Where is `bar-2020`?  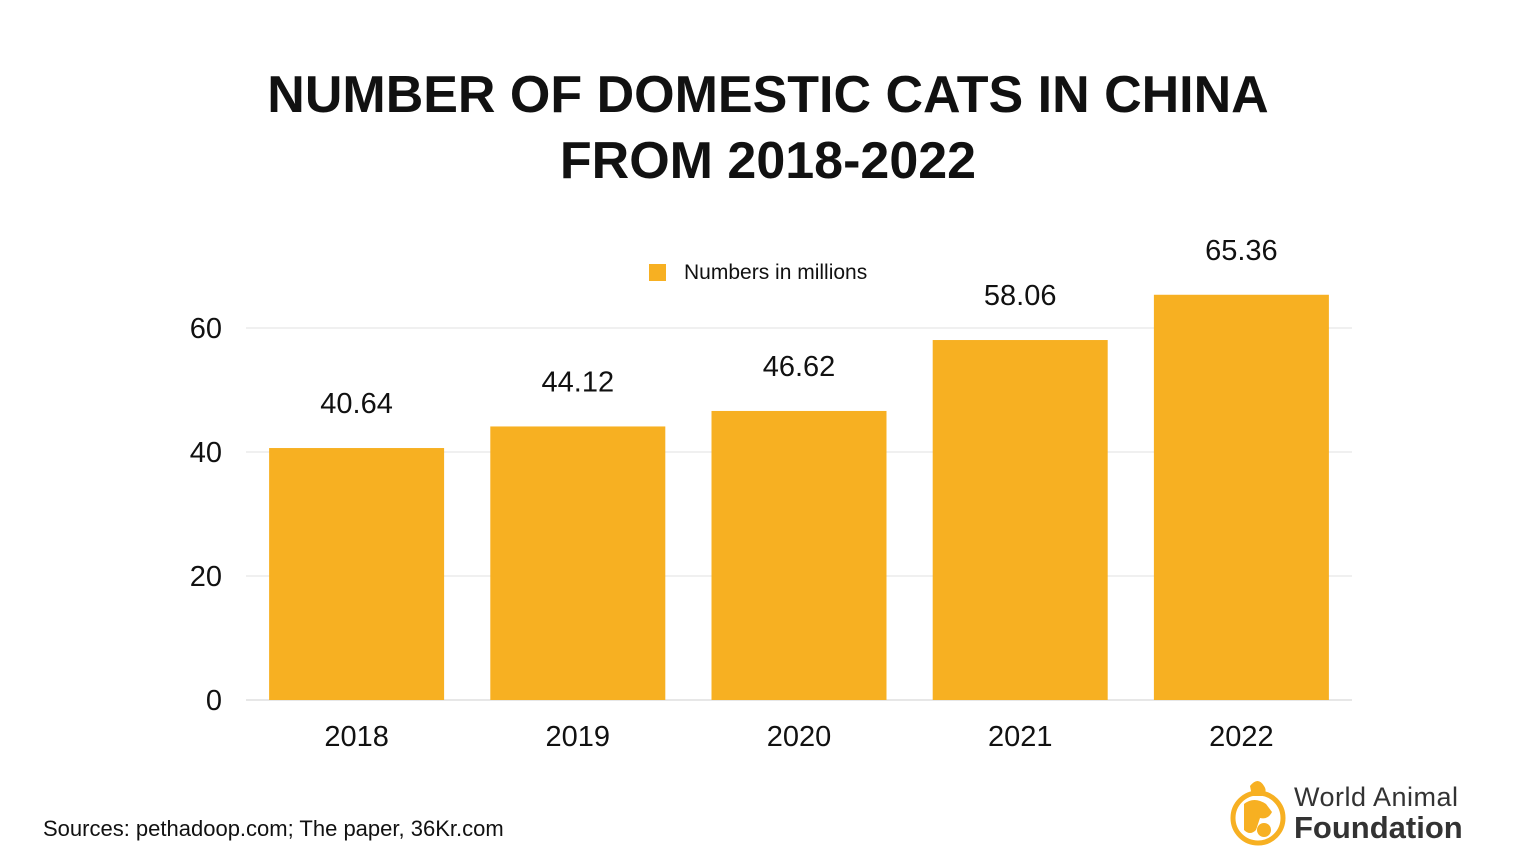 bar-2020 is located at coordinates (799, 555).